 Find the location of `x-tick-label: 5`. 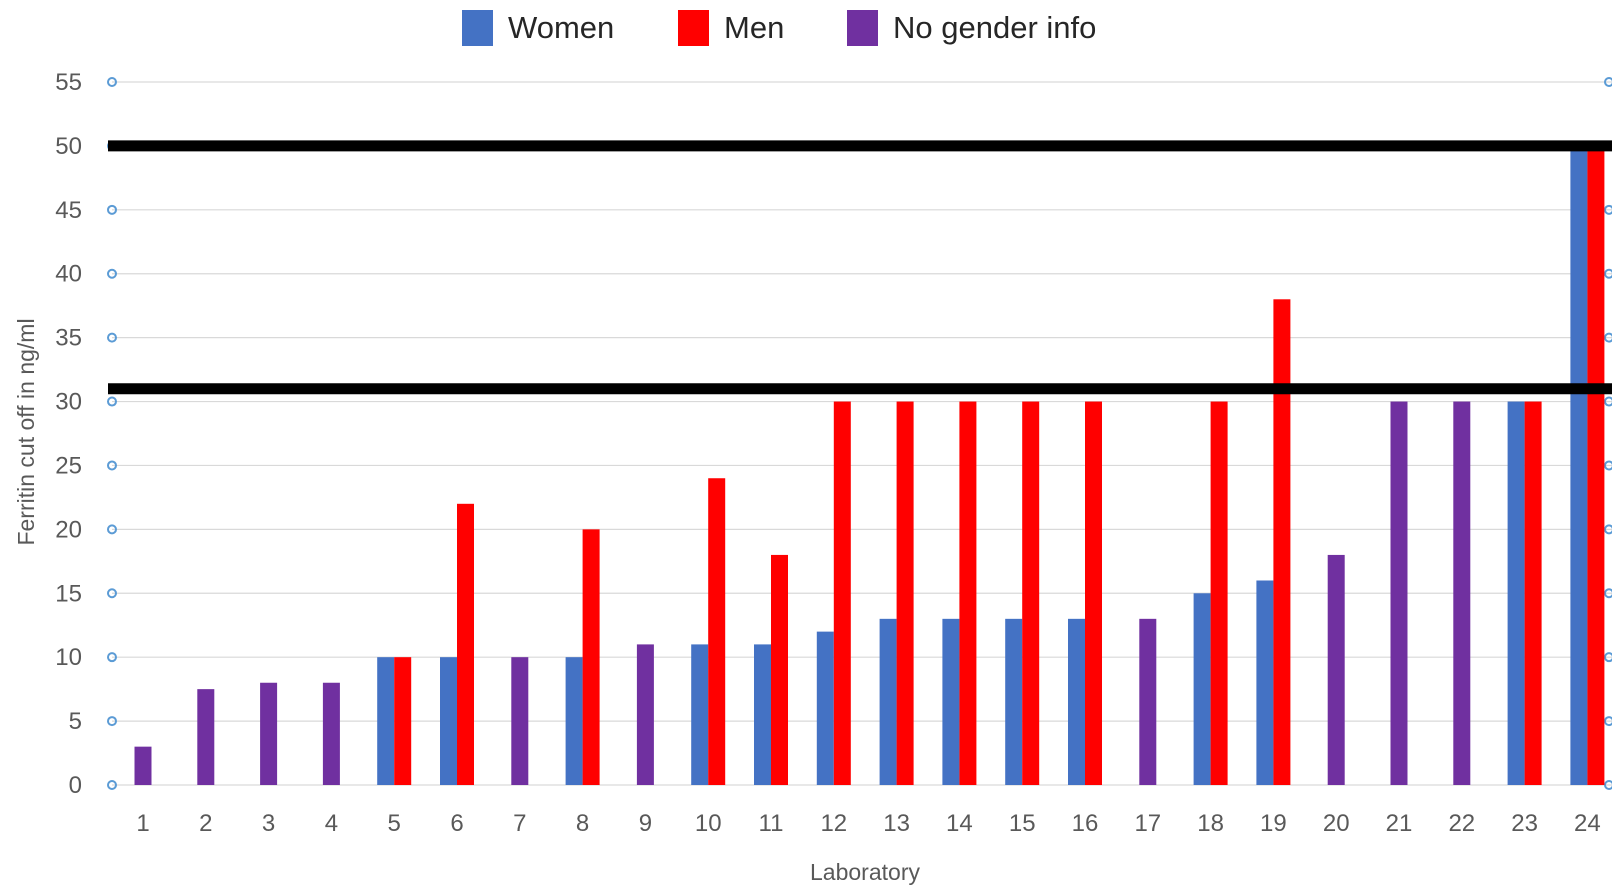

x-tick-label: 5 is located at coordinates (394, 823).